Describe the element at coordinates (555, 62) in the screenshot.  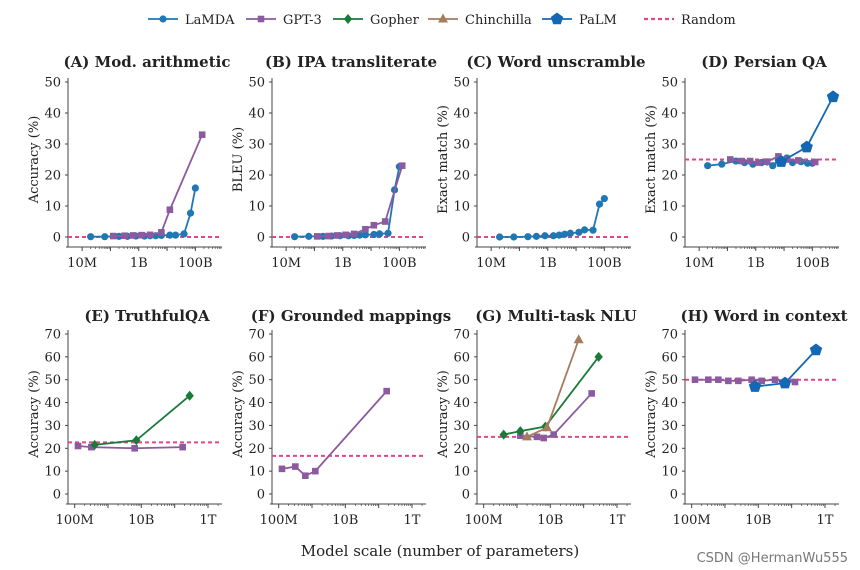
I see `panel-title: (C) Word unscramble` at that location.